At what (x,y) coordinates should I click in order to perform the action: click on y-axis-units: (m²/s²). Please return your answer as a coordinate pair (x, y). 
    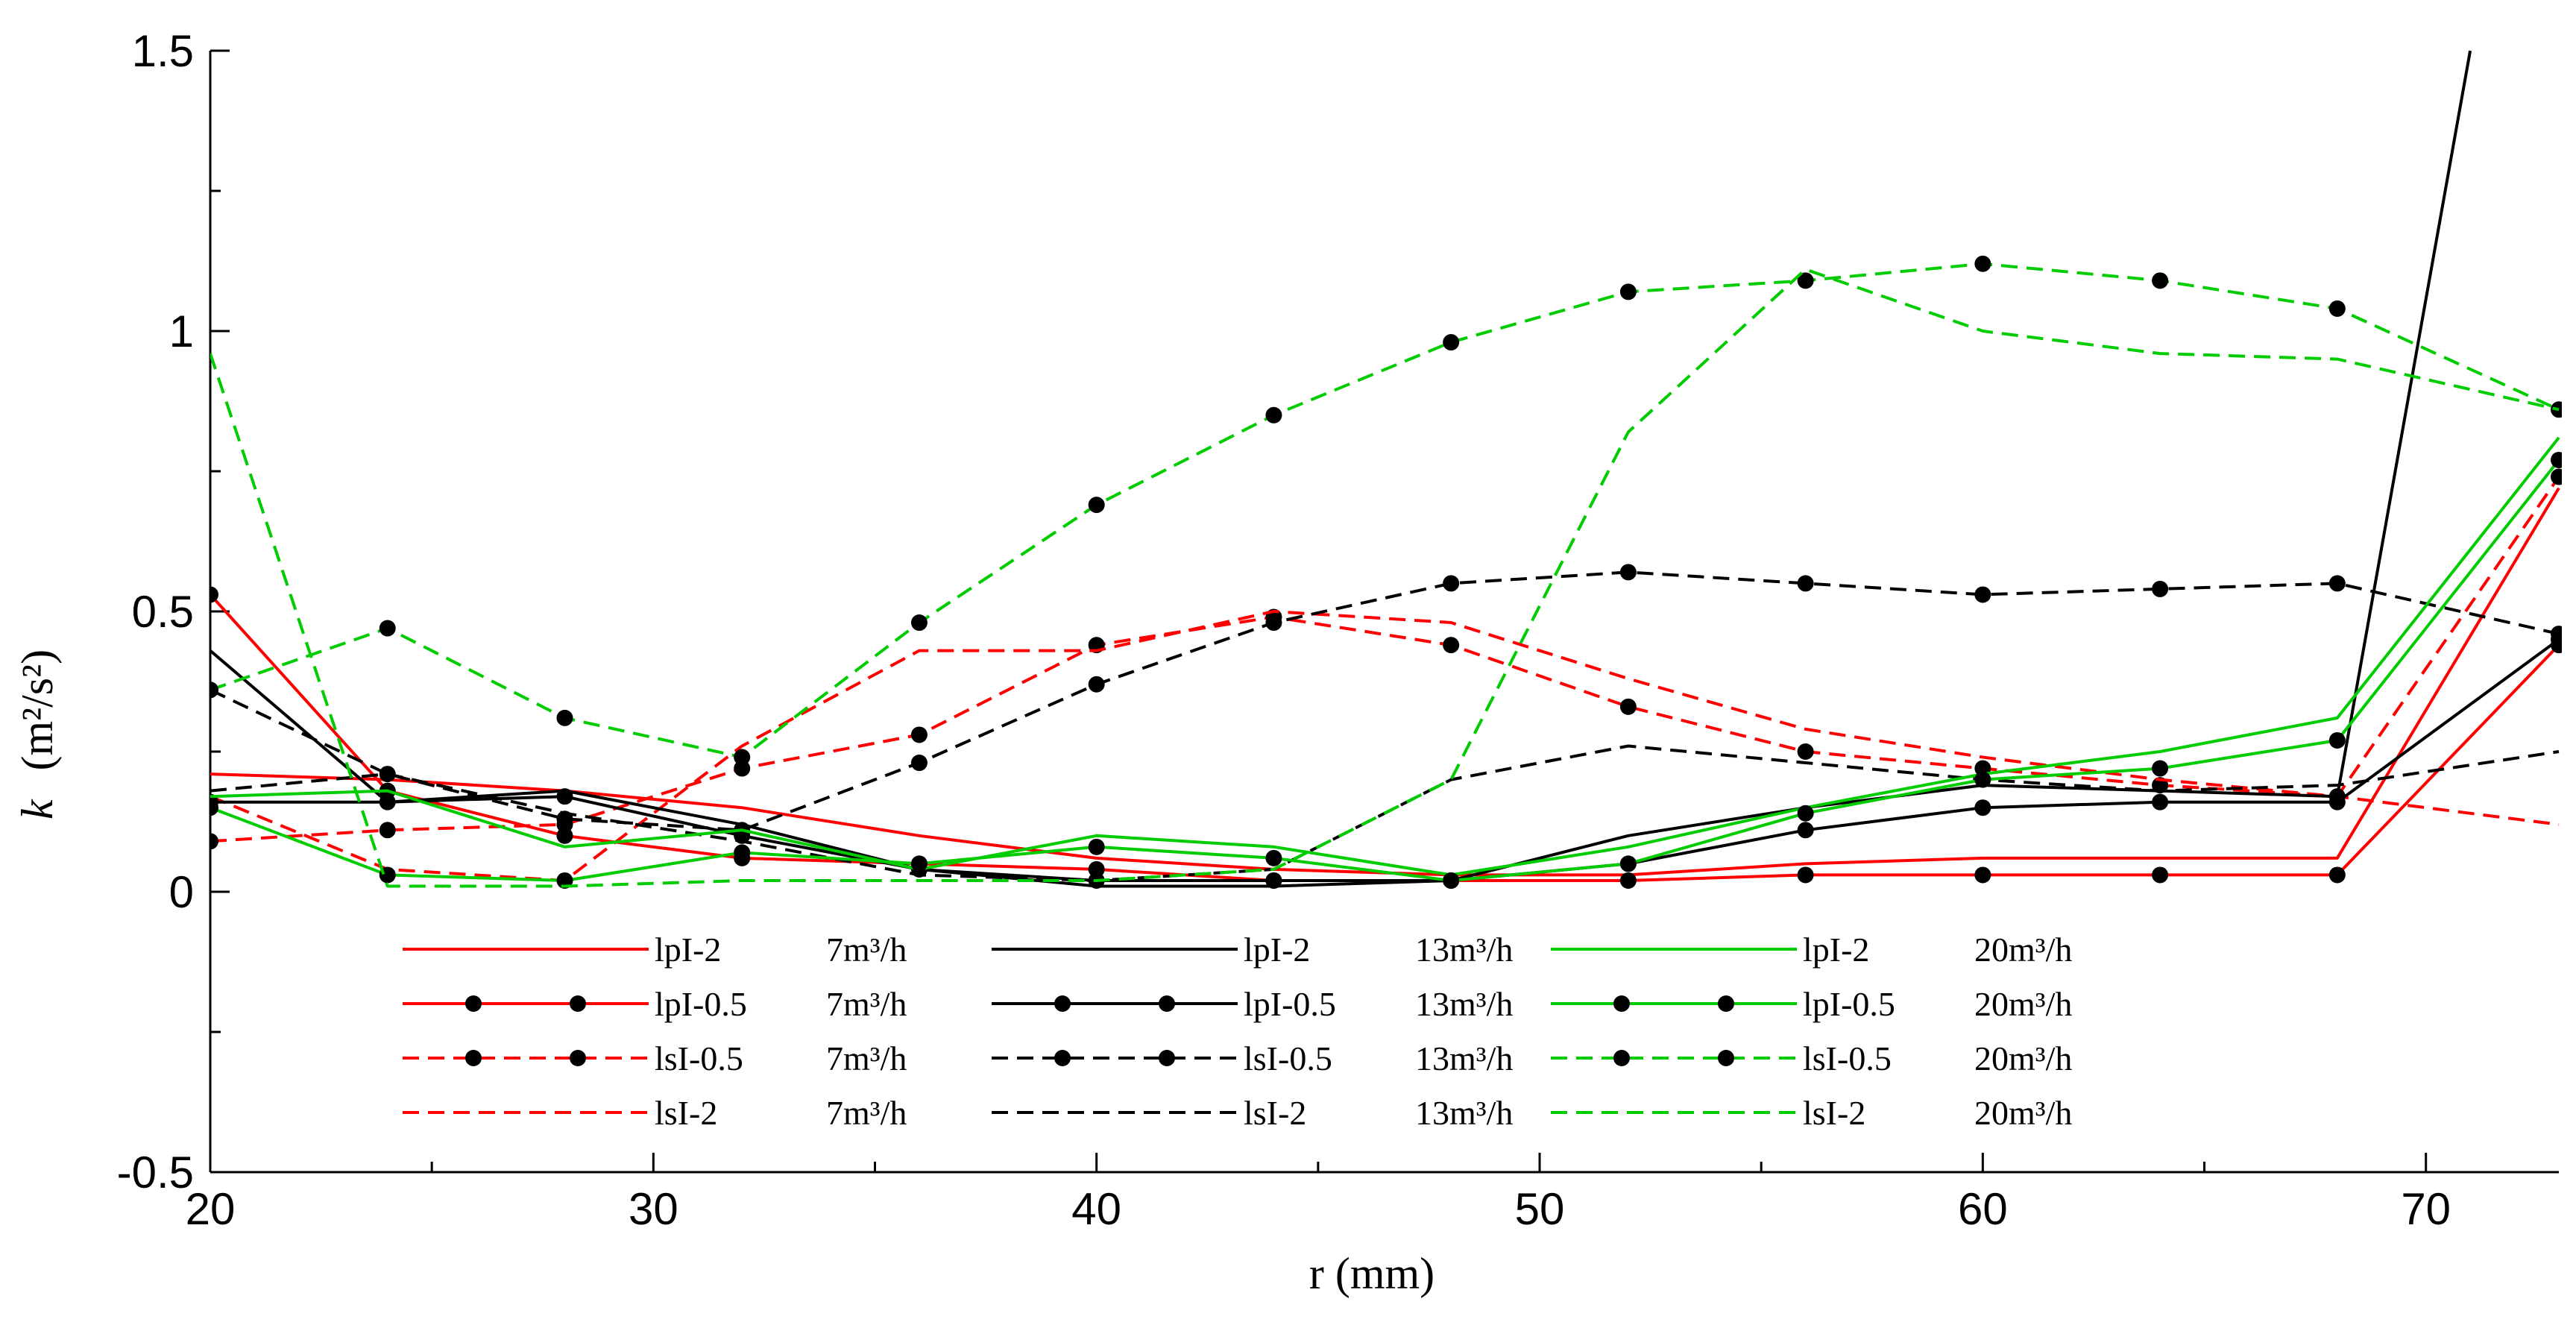
    Looking at the image, I should click on (37, 710).